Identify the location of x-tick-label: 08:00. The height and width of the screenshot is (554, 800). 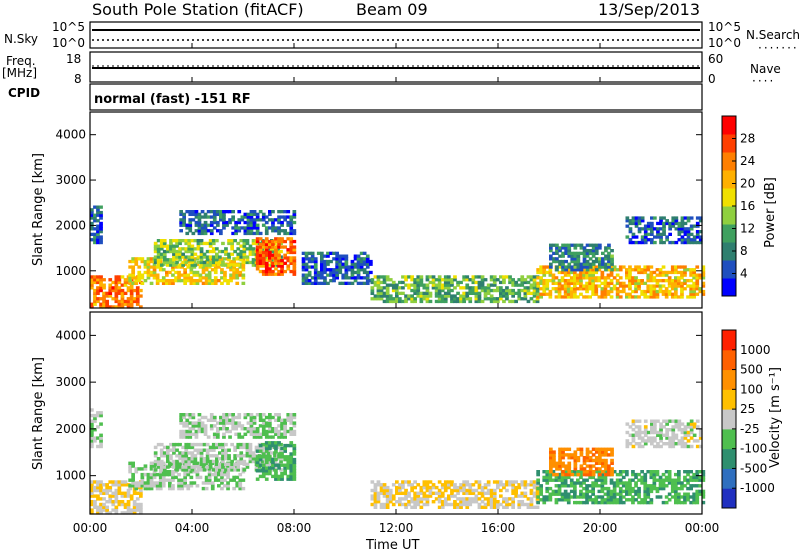
(294, 528).